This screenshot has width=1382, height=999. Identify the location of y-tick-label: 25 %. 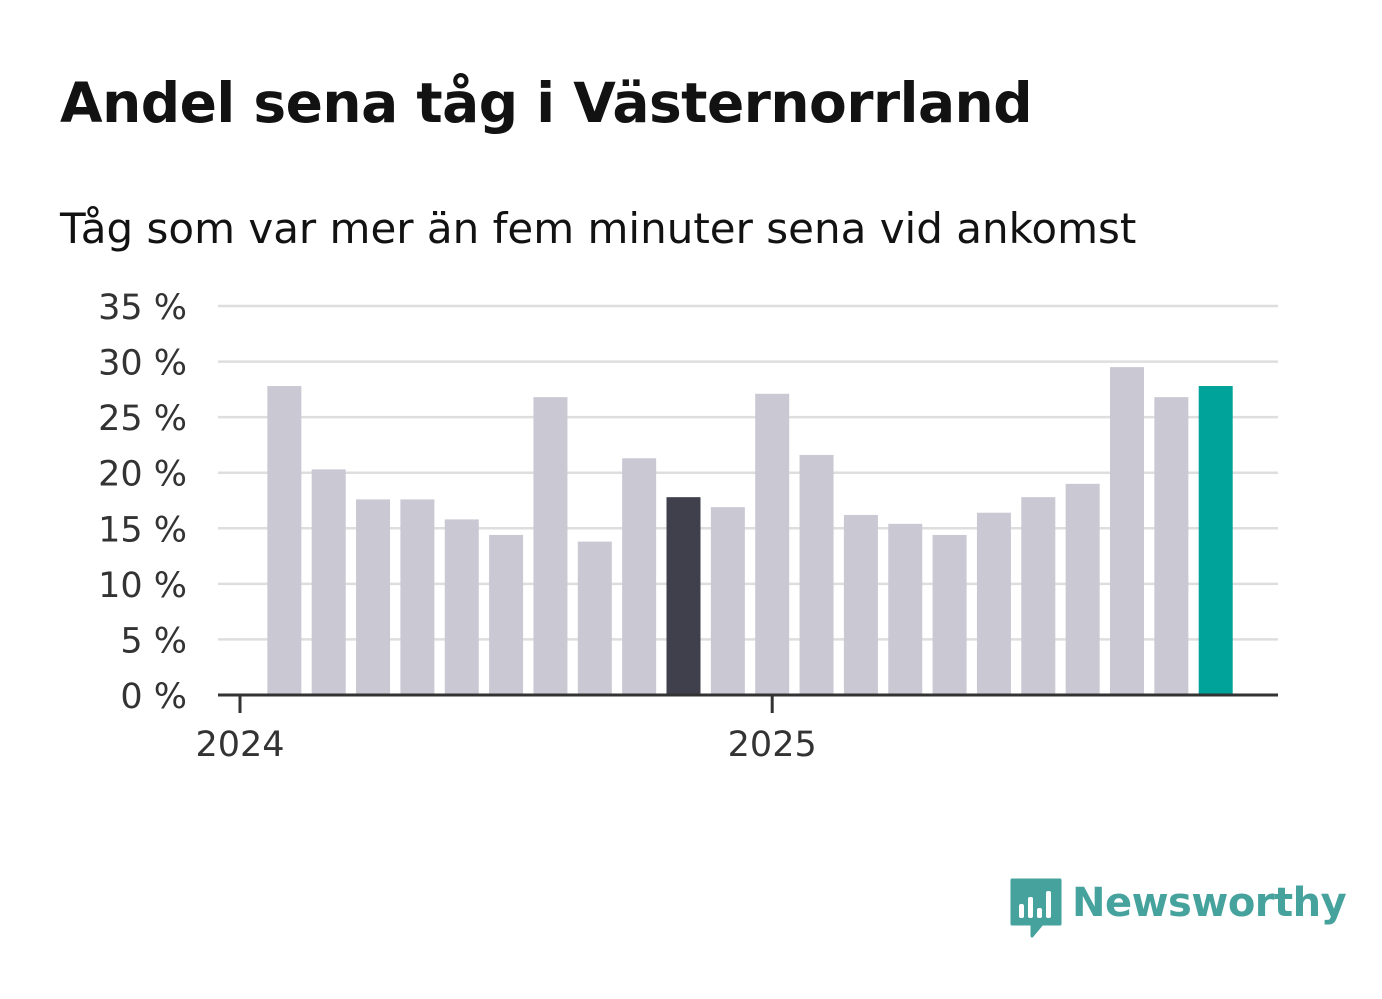
(142, 419).